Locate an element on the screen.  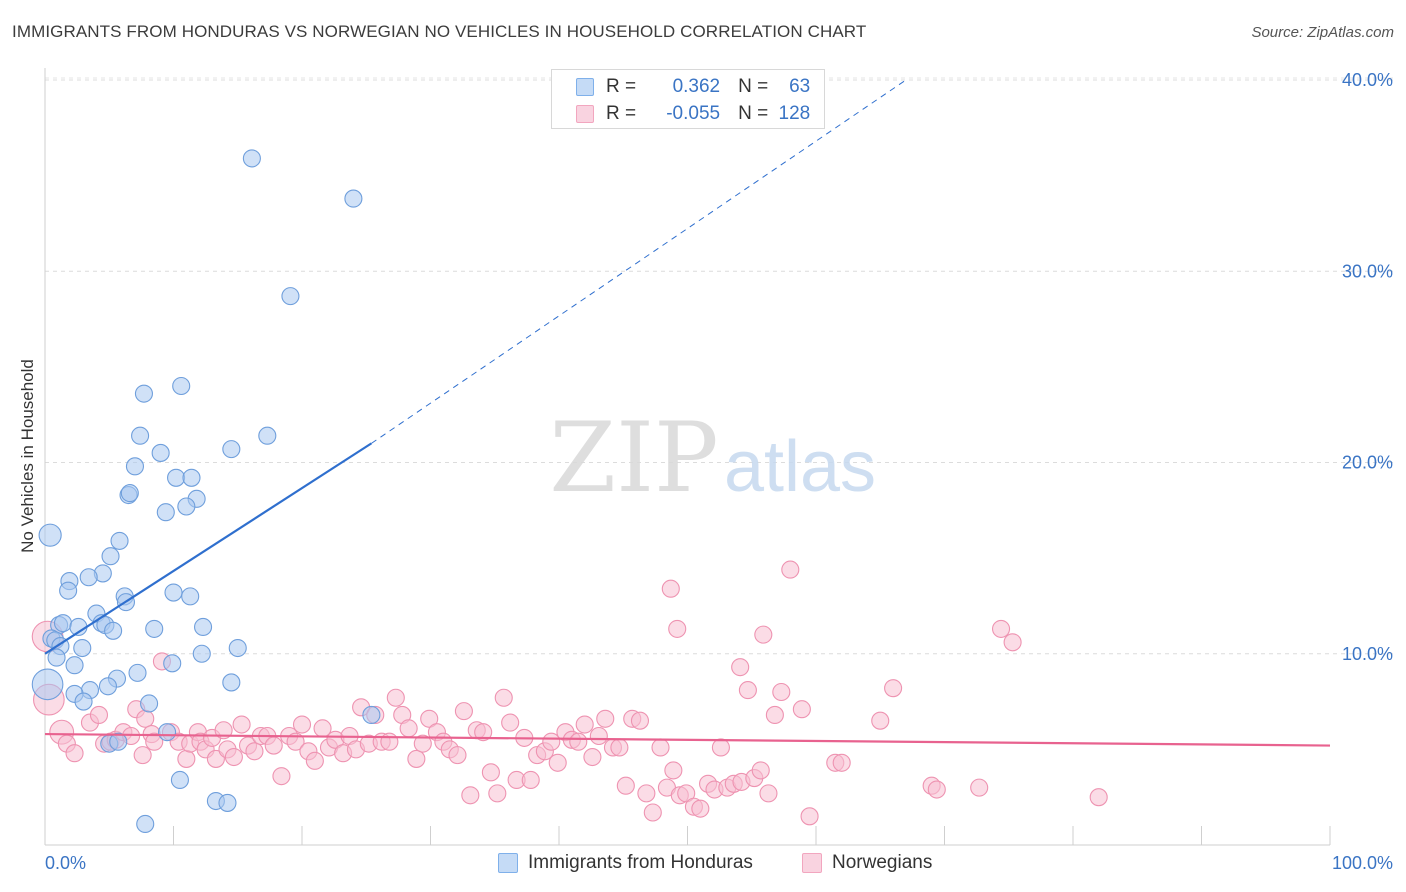
honduras-swatch is located at coordinates (585, 87).